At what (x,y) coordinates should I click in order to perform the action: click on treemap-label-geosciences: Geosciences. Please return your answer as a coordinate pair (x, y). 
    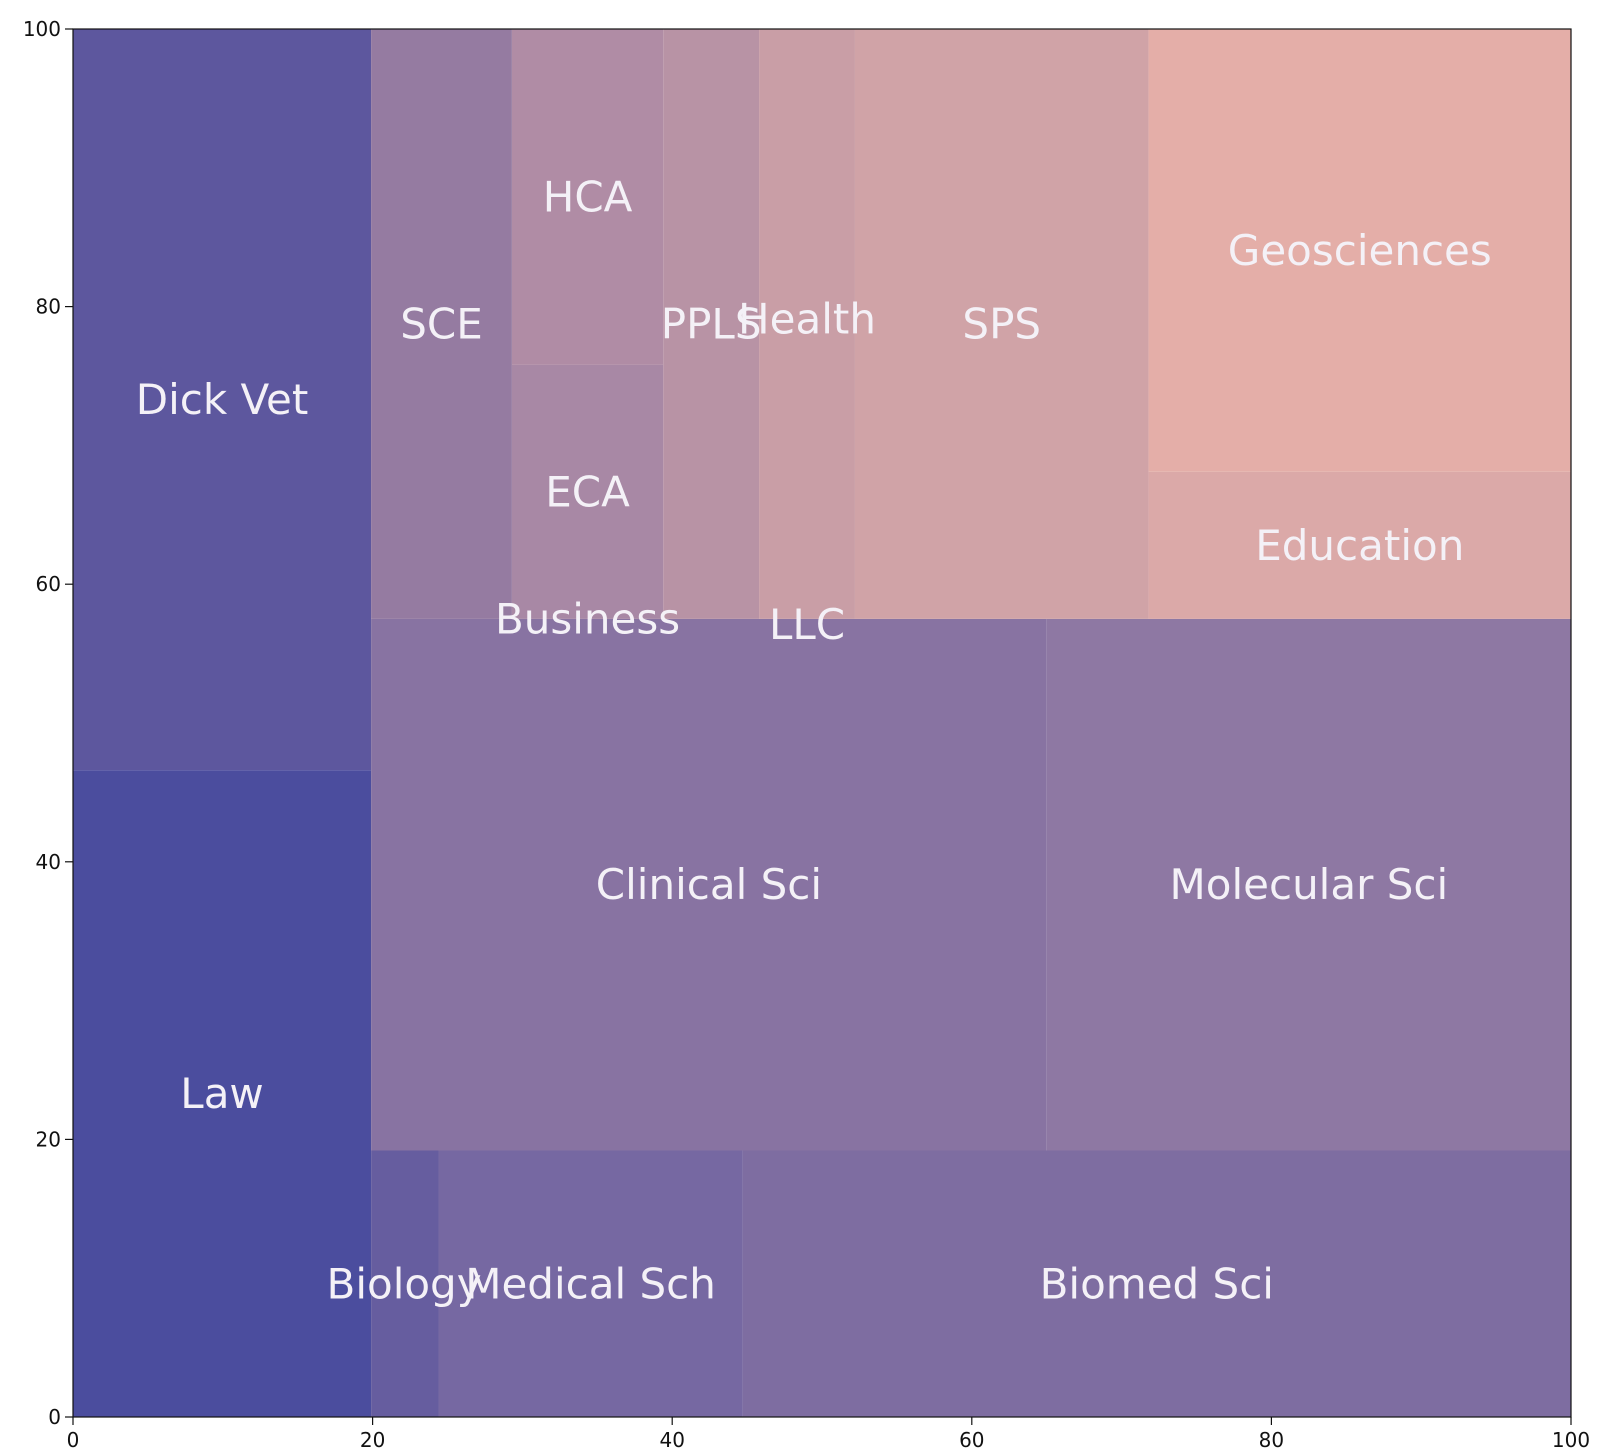
    Looking at the image, I should click on (1360, 250).